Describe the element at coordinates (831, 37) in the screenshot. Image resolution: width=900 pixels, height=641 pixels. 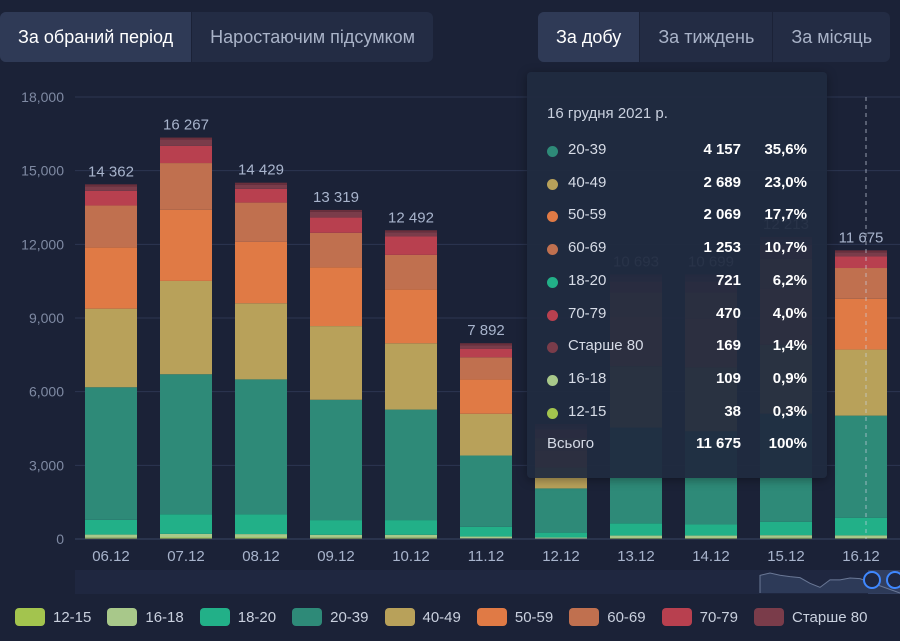
I see `tab-per-month: За місяць` at that location.